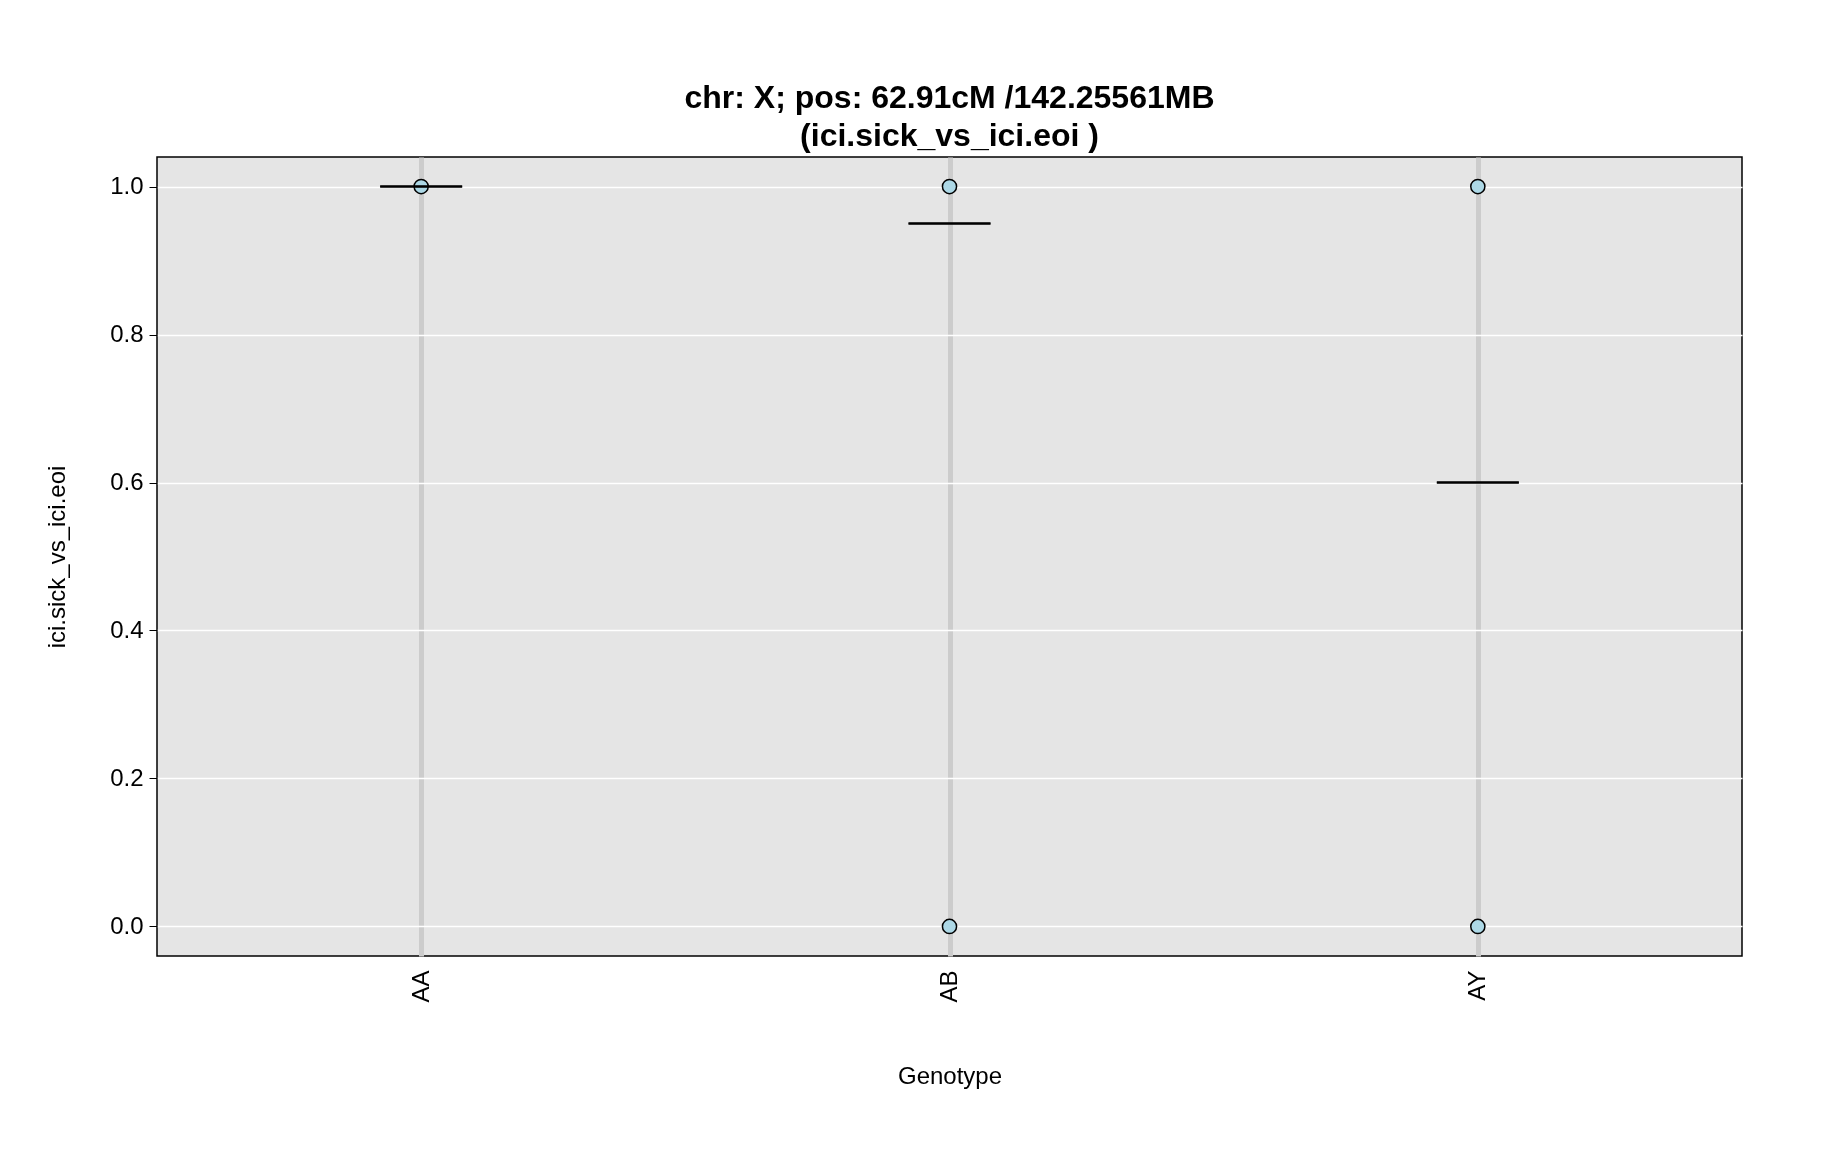 This screenshot has height=1152, width=1824. What do you see at coordinates (127, 777) in the screenshot?
I see `y-tick-label: 0.2` at bounding box center [127, 777].